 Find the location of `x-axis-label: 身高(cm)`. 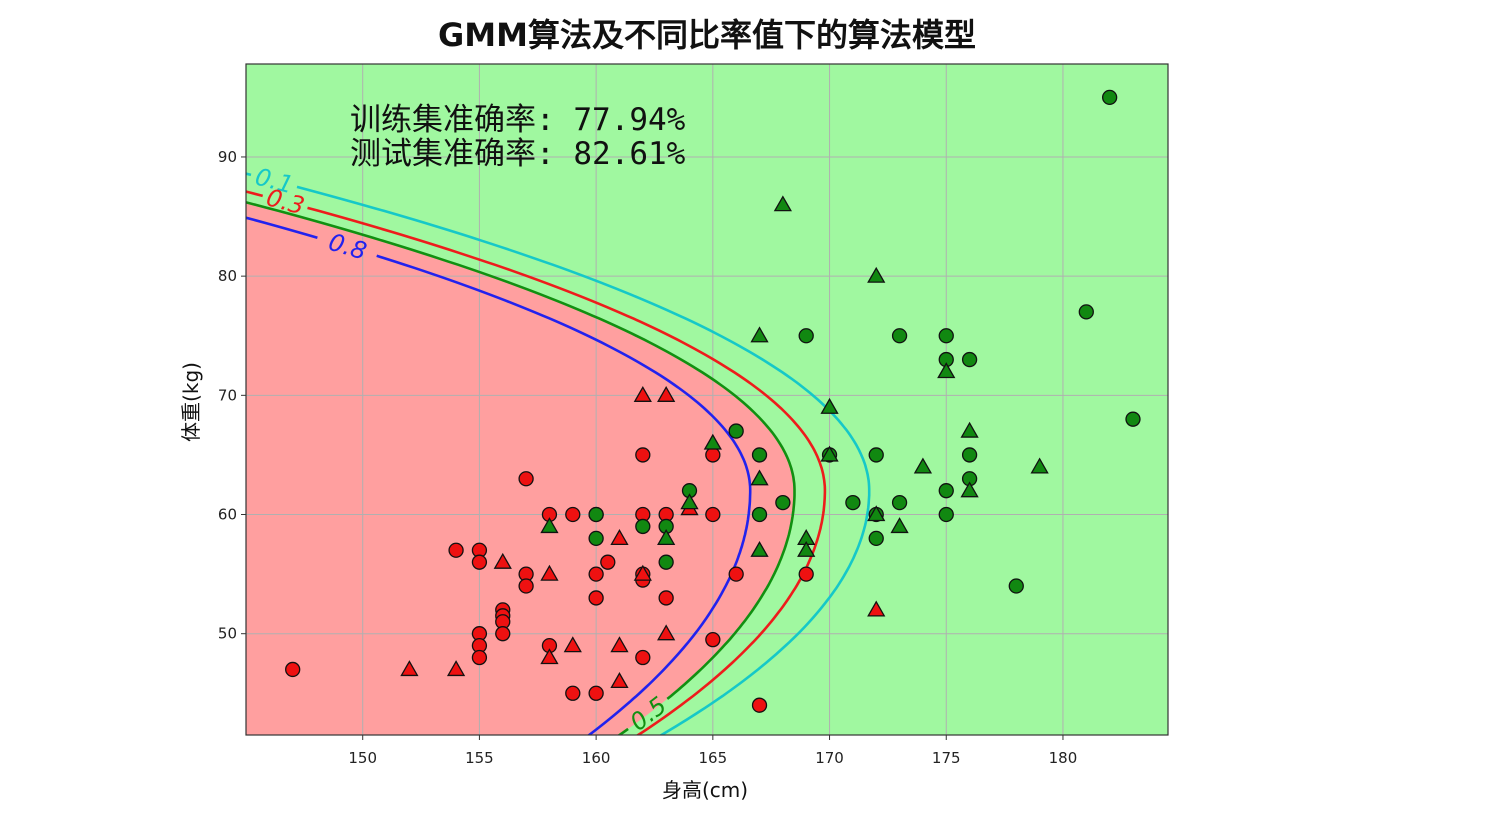

x-axis-label: 身高(cm) is located at coordinates (705, 790).